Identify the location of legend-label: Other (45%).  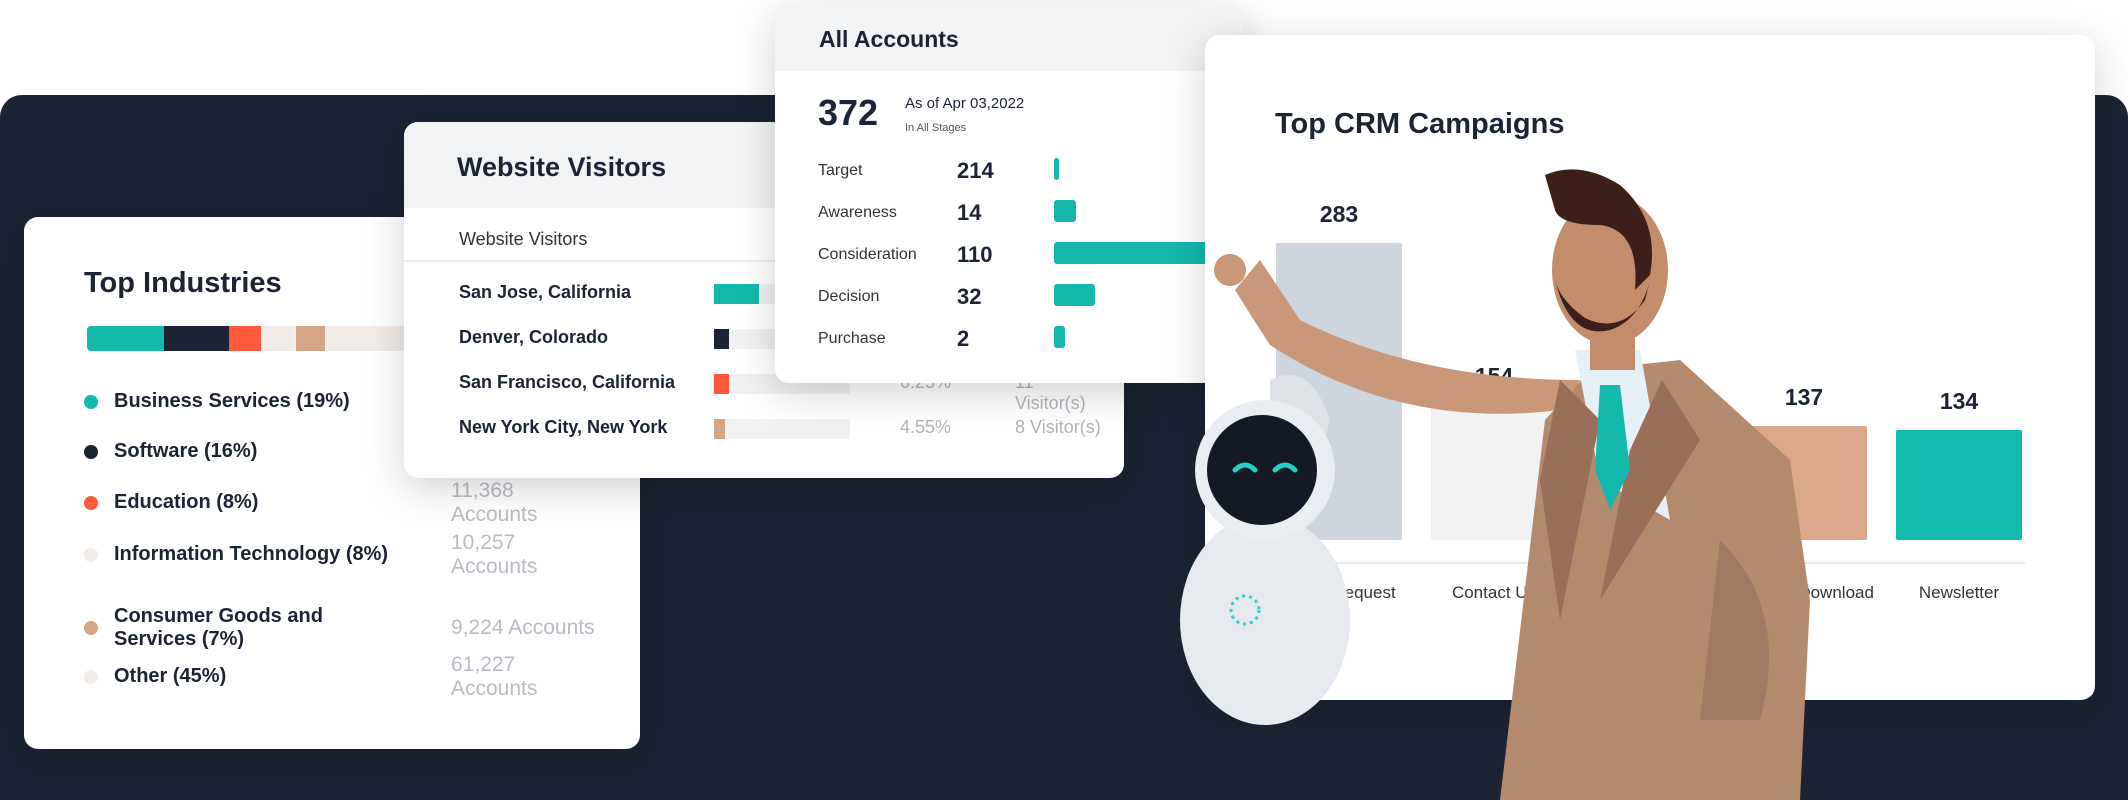
(170, 676).